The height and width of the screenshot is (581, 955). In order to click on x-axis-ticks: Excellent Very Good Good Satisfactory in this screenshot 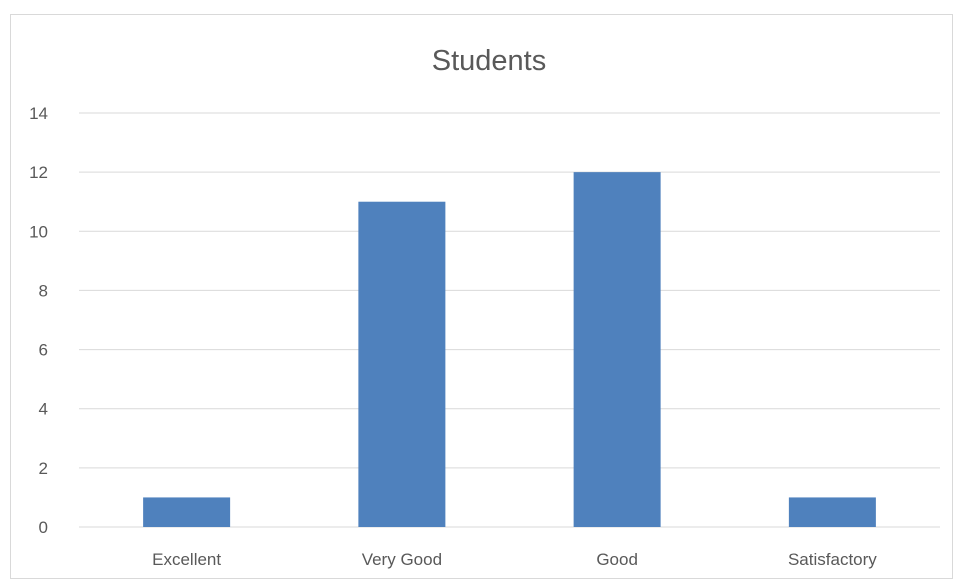, I will do `click(514, 559)`.